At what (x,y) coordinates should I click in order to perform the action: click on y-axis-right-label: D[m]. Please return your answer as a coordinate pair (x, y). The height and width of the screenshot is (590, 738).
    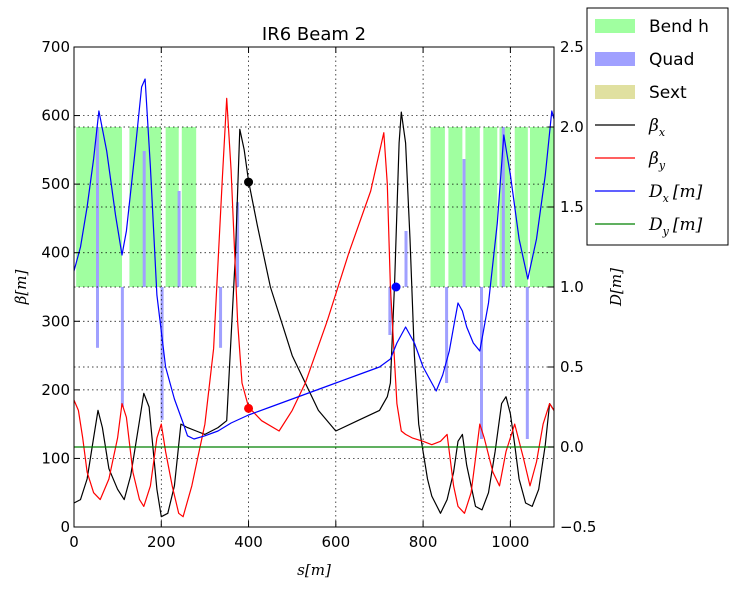
    Looking at the image, I should click on (616, 287).